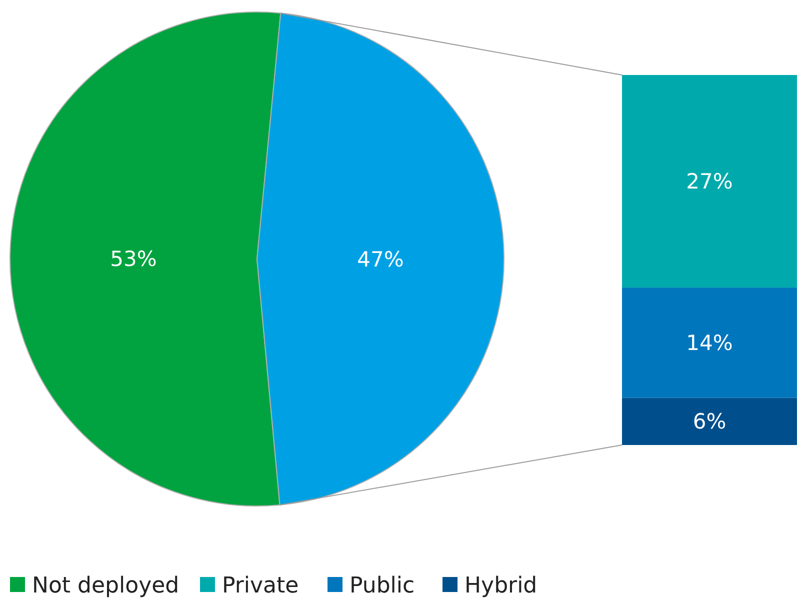 The image size is (799, 601). I want to click on data-label: 47%, so click(380, 260).